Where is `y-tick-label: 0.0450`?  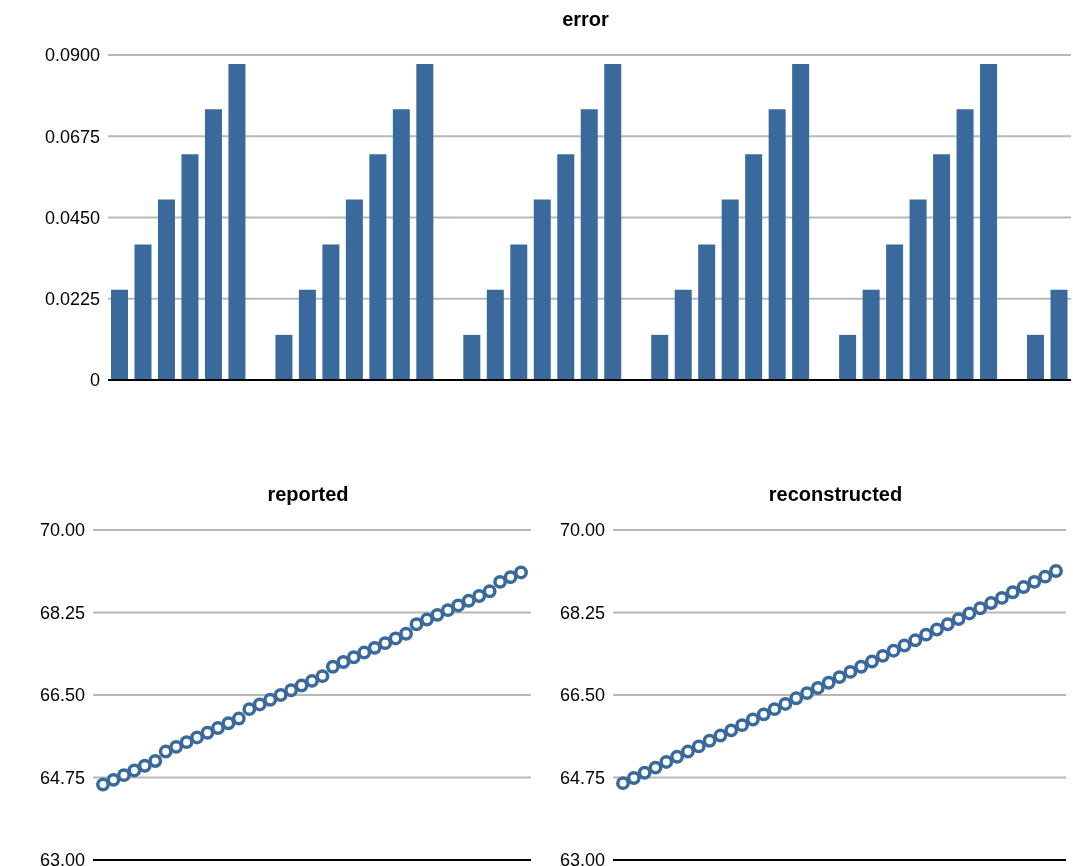
y-tick-label: 0.0450 is located at coordinates (72, 217).